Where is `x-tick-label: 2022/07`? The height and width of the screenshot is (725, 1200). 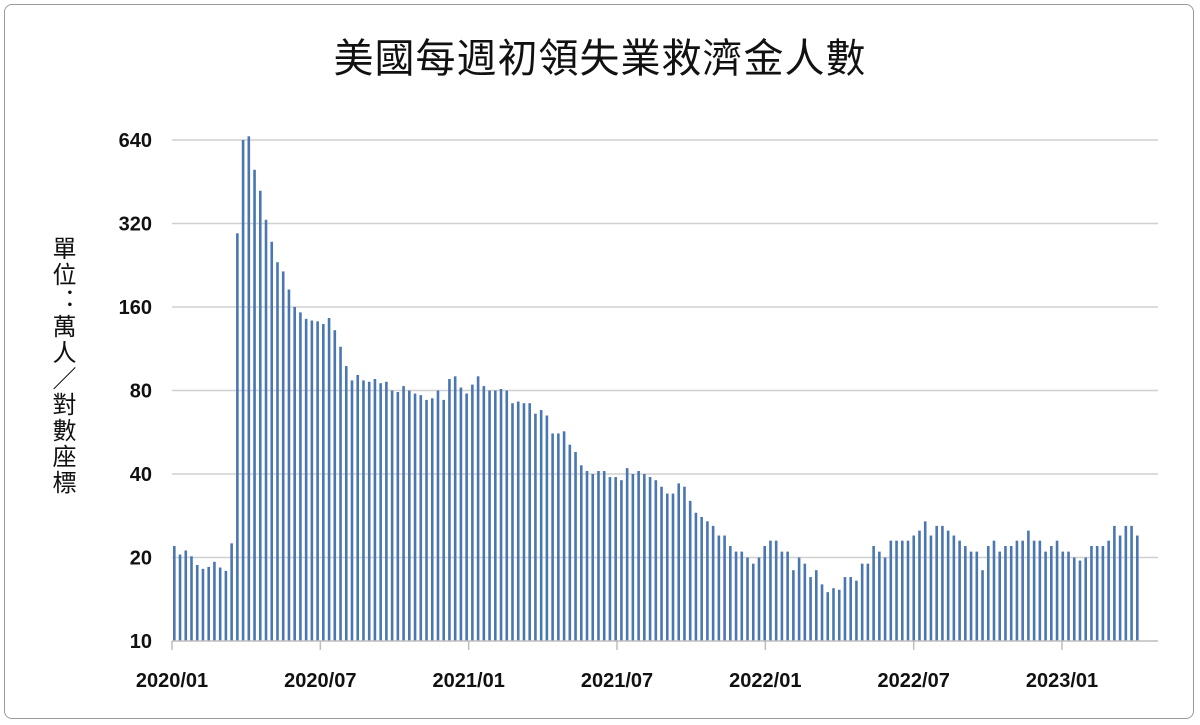
x-tick-label: 2022/07 is located at coordinates (914, 681).